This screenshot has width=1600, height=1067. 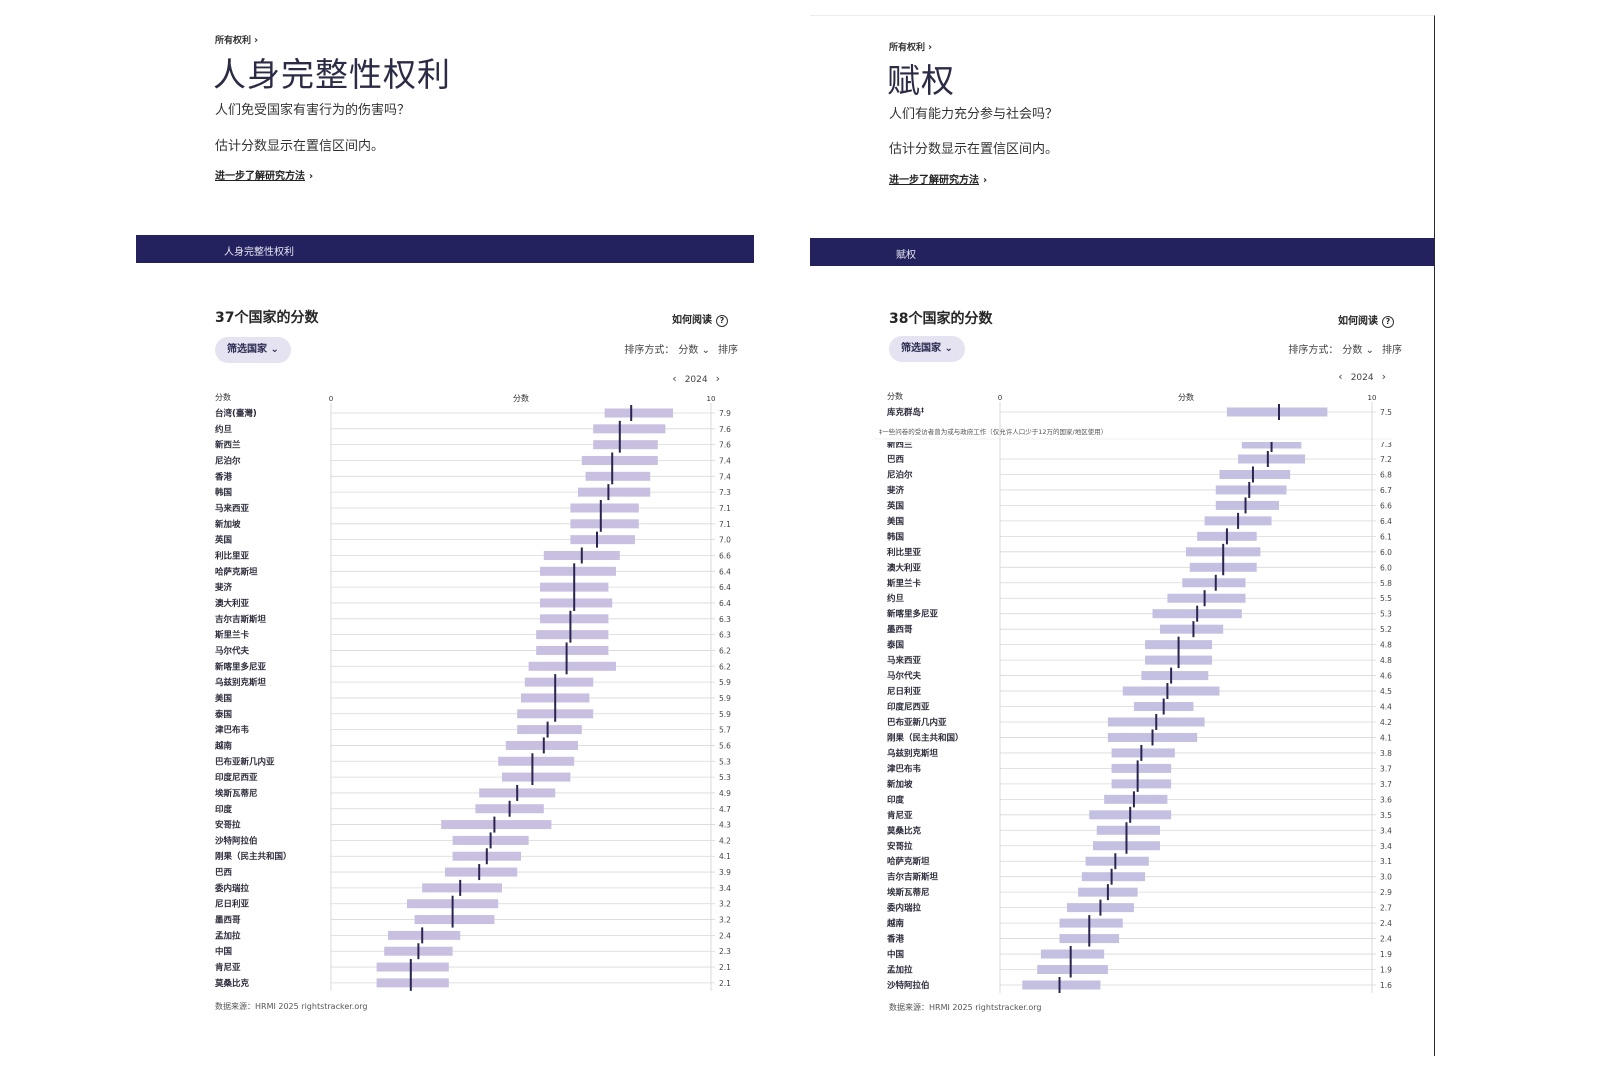 I want to click on data-row-country-label: 委内瑞拉, so click(x=232, y=888).